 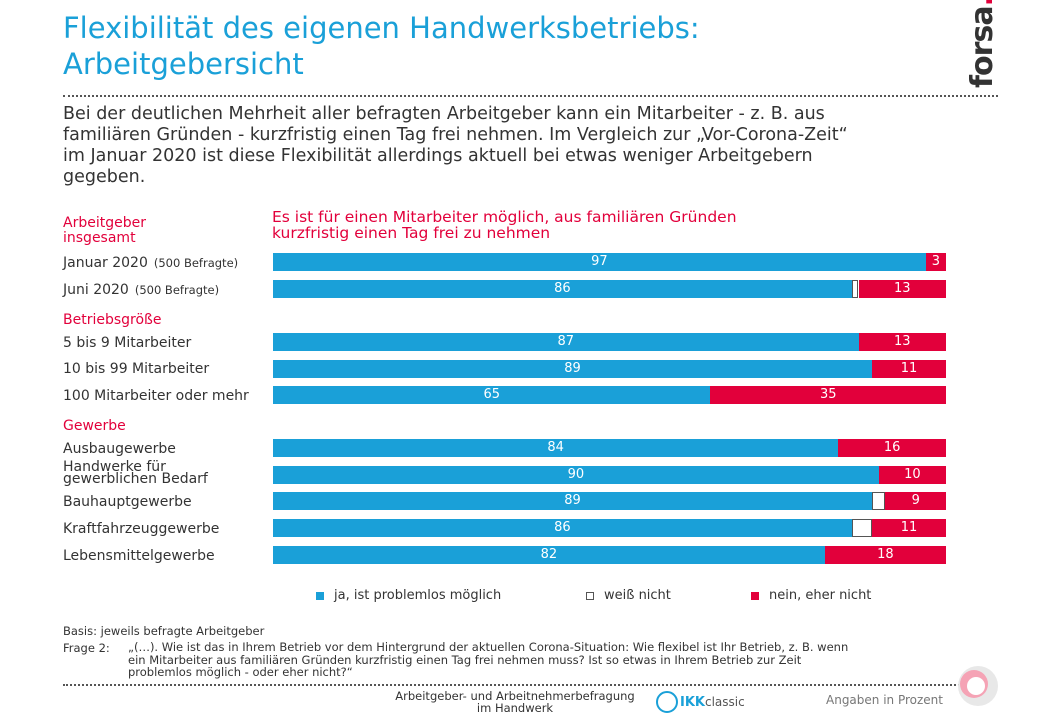 What do you see at coordinates (164, 631) in the screenshot?
I see `basis-note: Basis: jeweils befragte Arbeitgeber` at bounding box center [164, 631].